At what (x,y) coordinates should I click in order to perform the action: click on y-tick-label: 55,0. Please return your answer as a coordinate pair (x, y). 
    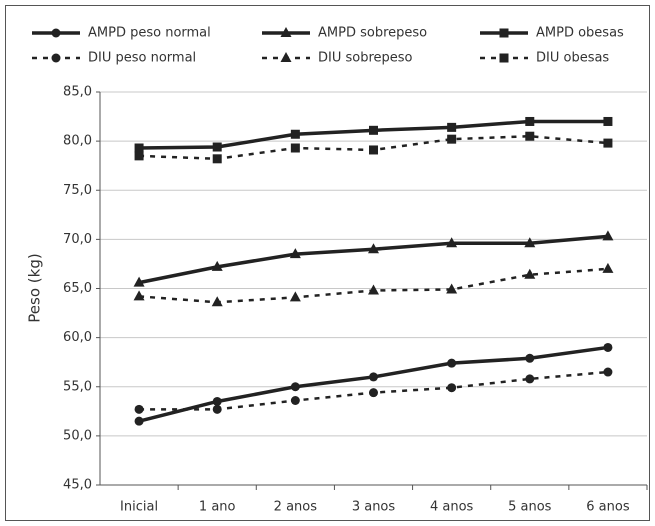
    Looking at the image, I should click on (77, 386).